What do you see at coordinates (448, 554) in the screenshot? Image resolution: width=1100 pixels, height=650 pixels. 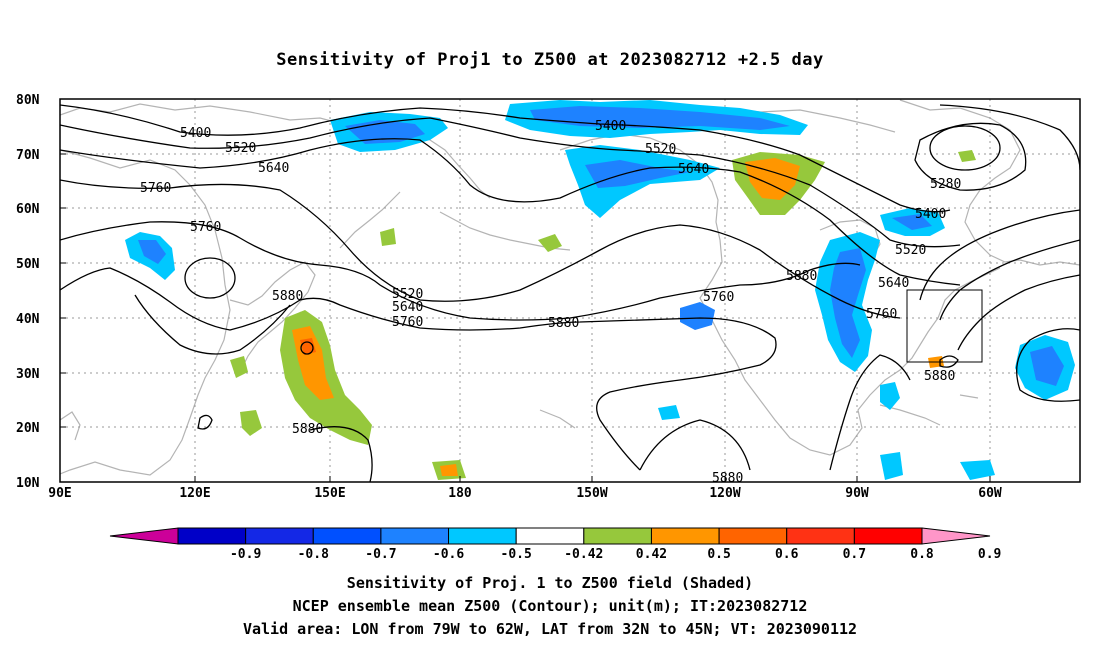 I see `colorbar-label: -0.6` at bounding box center [448, 554].